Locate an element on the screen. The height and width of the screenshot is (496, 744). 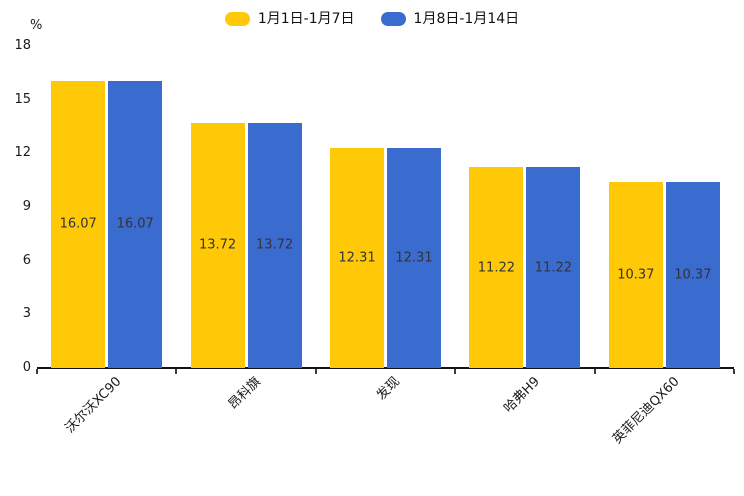
bar-series2: 12.31 is located at coordinates (414, 257).